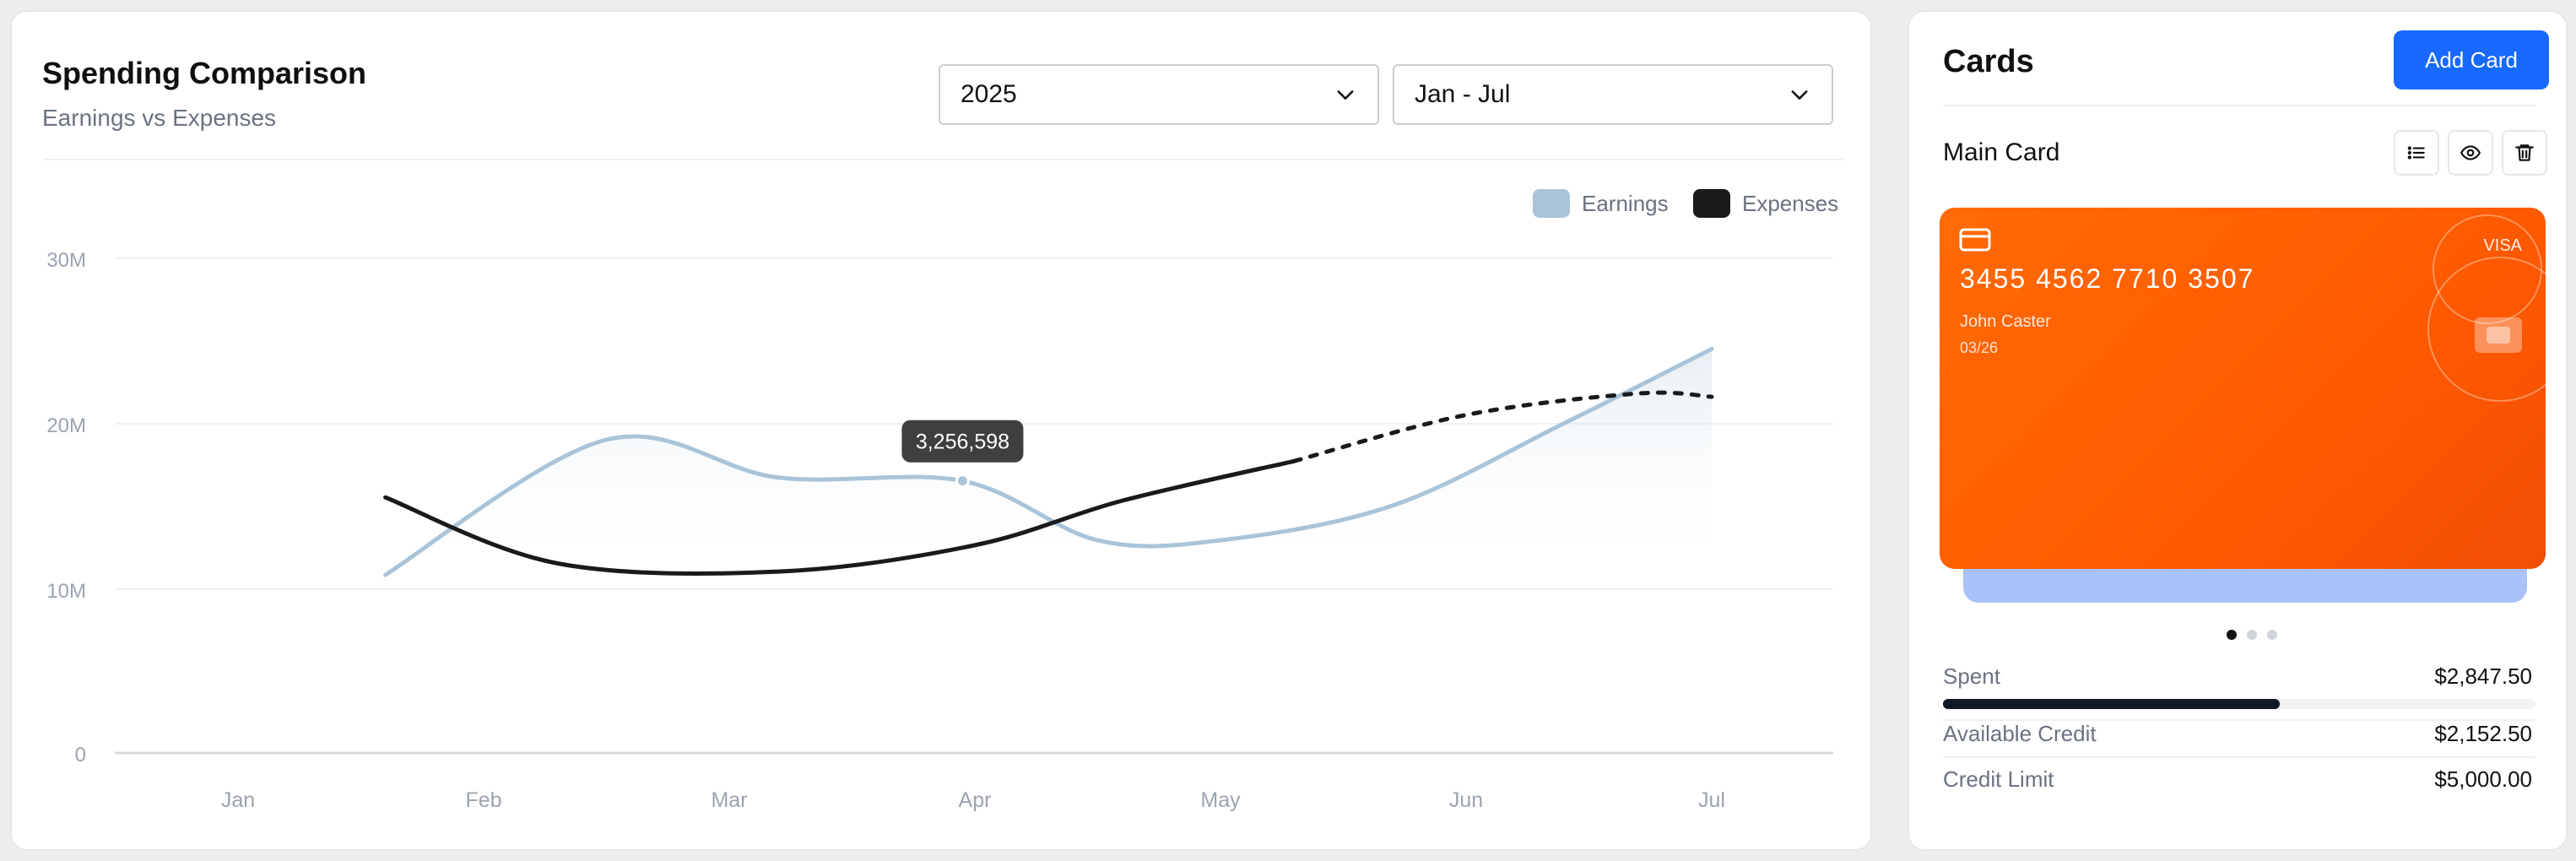 This screenshot has height=861, width=2576. What do you see at coordinates (1625, 203) in the screenshot?
I see `legend-earnings-label: Earnings` at bounding box center [1625, 203].